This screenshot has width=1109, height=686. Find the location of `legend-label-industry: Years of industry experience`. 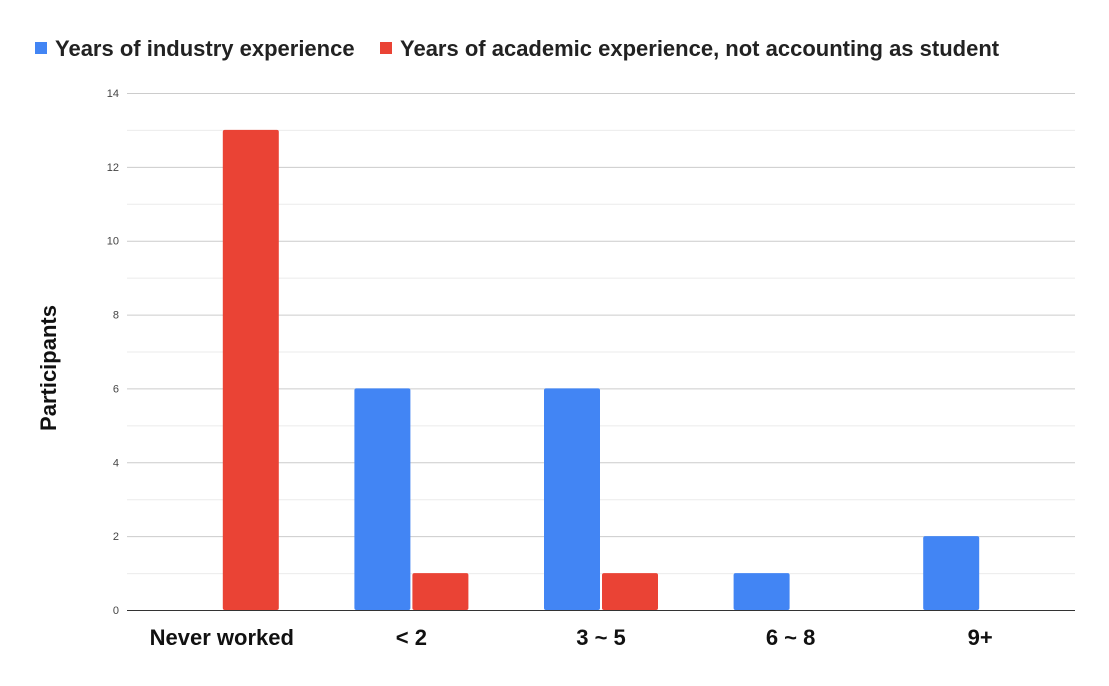

legend-label-industry: Years of industry experience is located at coordinates (205, 48).